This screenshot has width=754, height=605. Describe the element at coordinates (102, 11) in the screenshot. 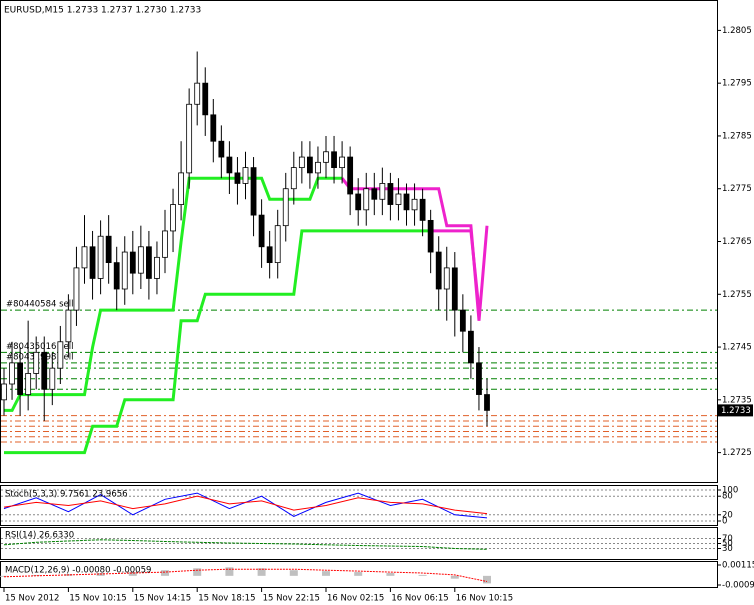

I see `chart-title: EURUSD,M15 1.2733 1.2737 1.2730 1.2733` at that location.